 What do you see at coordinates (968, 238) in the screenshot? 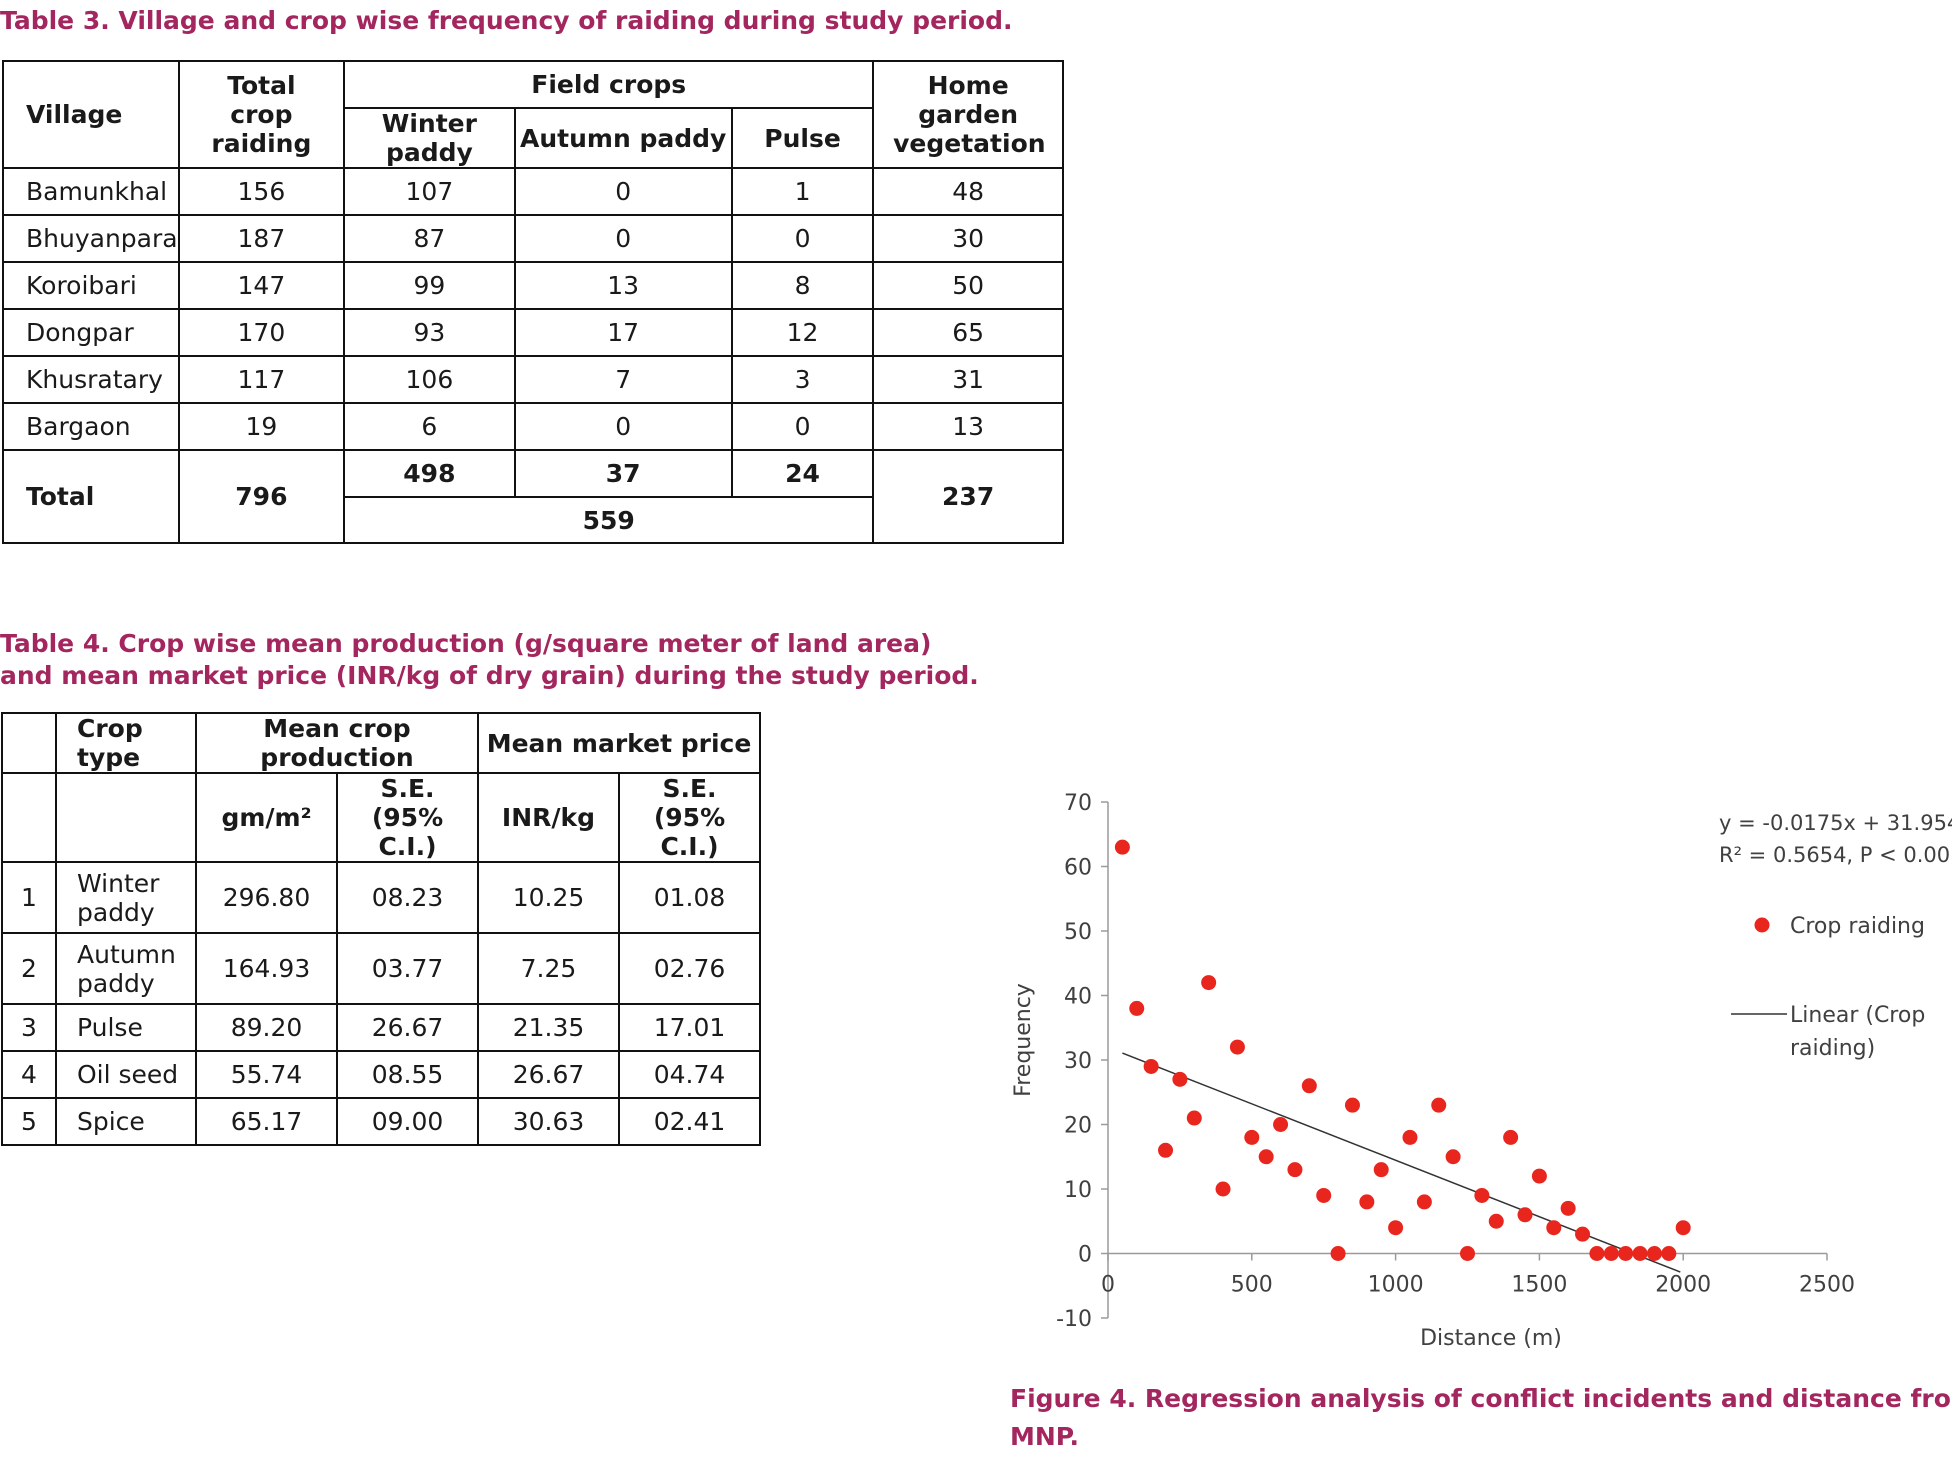
I see `cell-home: 30` at bounding box center [968, 238].